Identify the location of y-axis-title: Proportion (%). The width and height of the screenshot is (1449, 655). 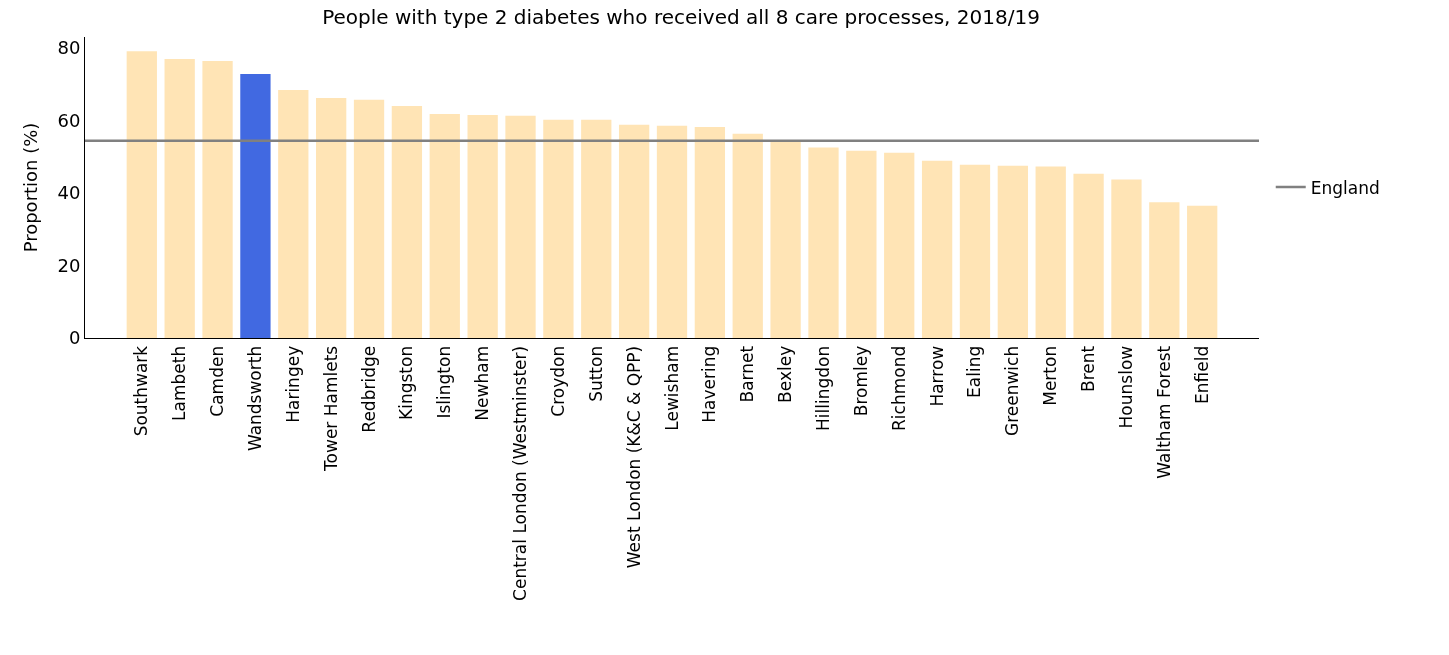
(30, 187).